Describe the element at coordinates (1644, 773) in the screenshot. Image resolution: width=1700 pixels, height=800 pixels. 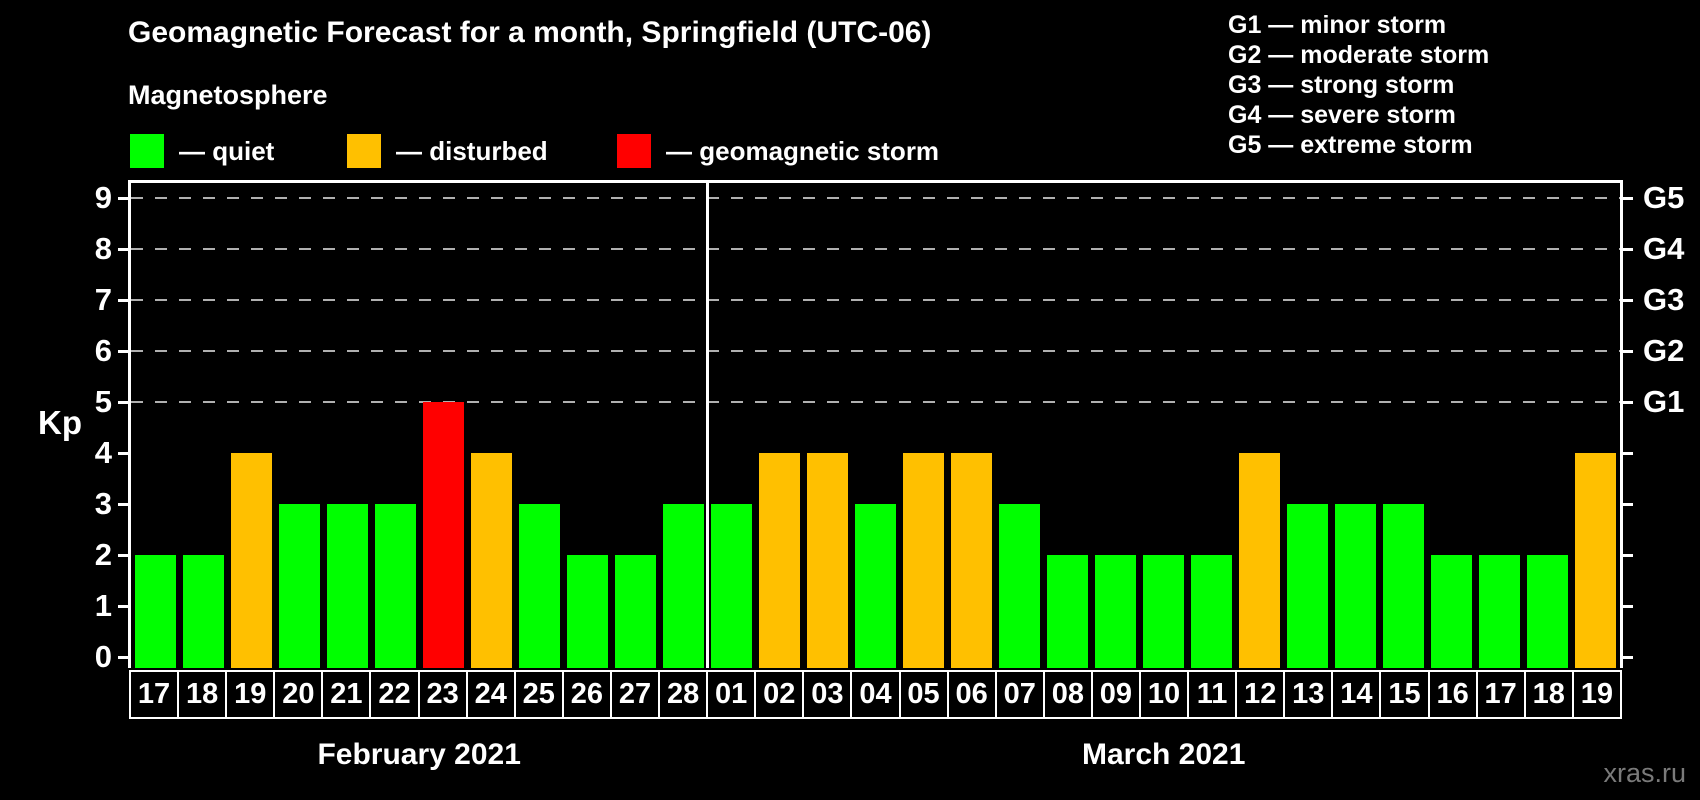
I see `watermark: xras.ru` at that location.